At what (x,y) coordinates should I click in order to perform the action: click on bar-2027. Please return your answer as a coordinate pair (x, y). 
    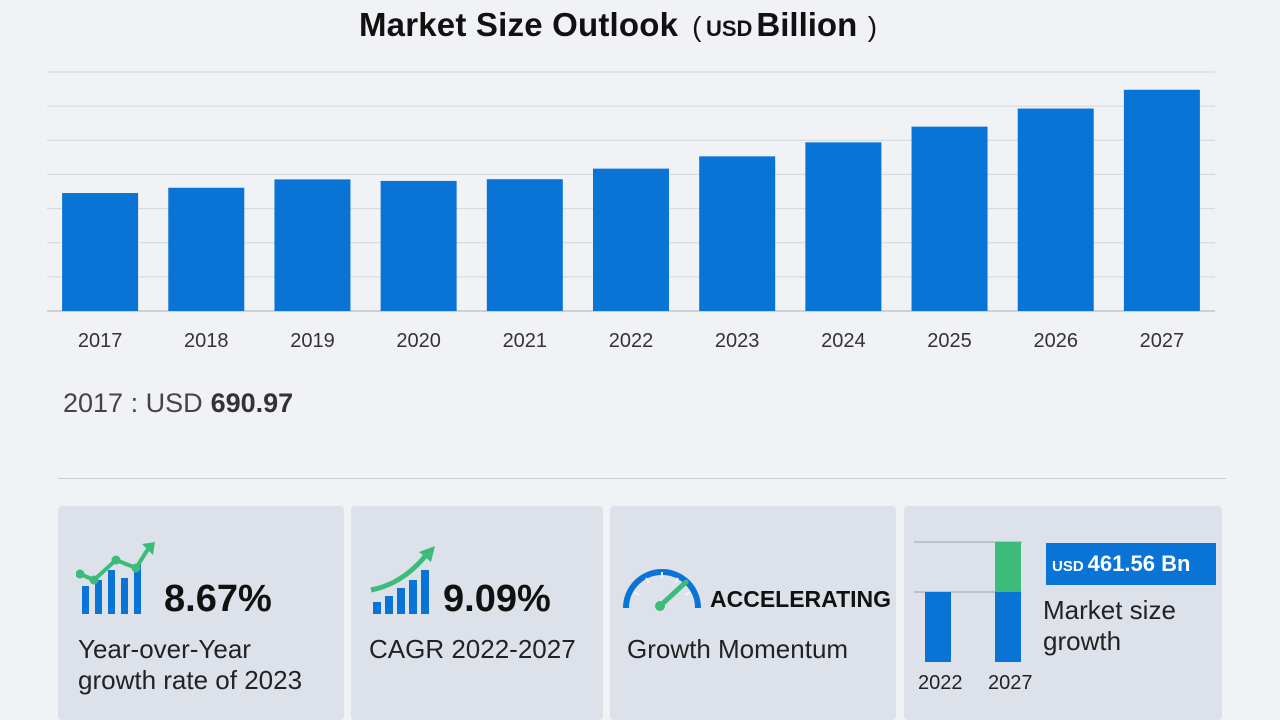
    Looking at the image, I should click on (1161, 200).